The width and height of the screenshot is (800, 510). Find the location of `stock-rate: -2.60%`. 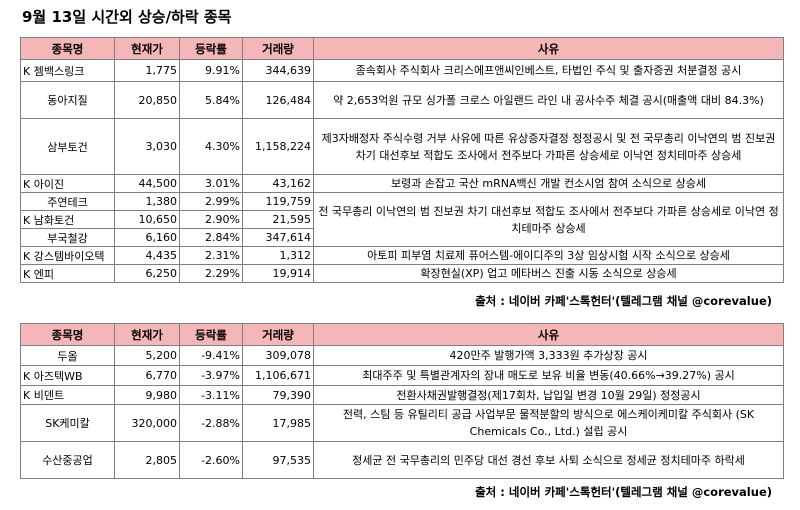

stock-rate: -2.60% is located at coordinates (211, 460).